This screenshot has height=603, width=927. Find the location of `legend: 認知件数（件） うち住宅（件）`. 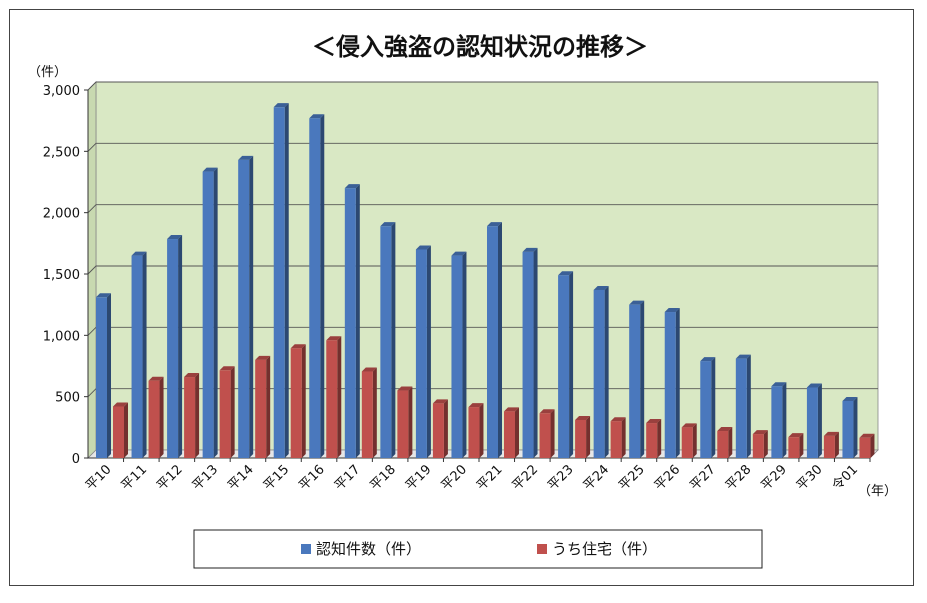

legend: 認知件数（件） うち住宅（件） is located at coordinates (478, 549).